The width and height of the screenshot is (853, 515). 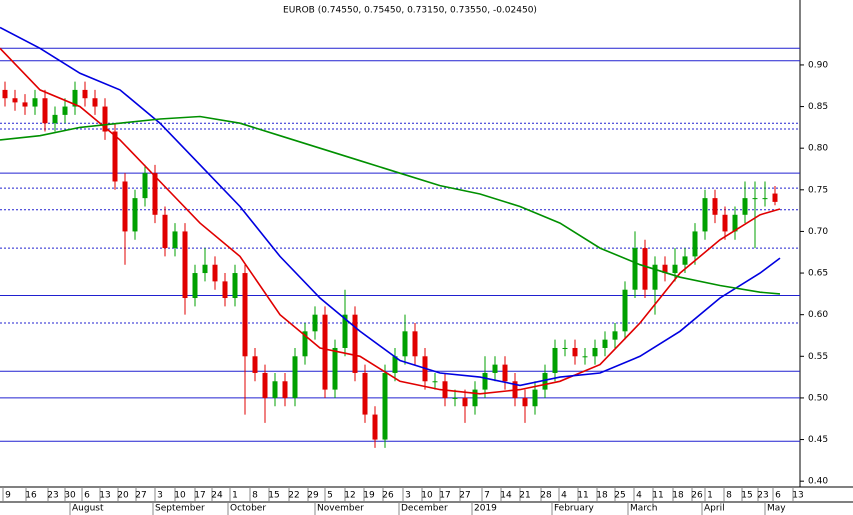 What do you see at coordinates (643, 509) in the screenshot?
I see `month-label: March` at bounding box center [643, 509].